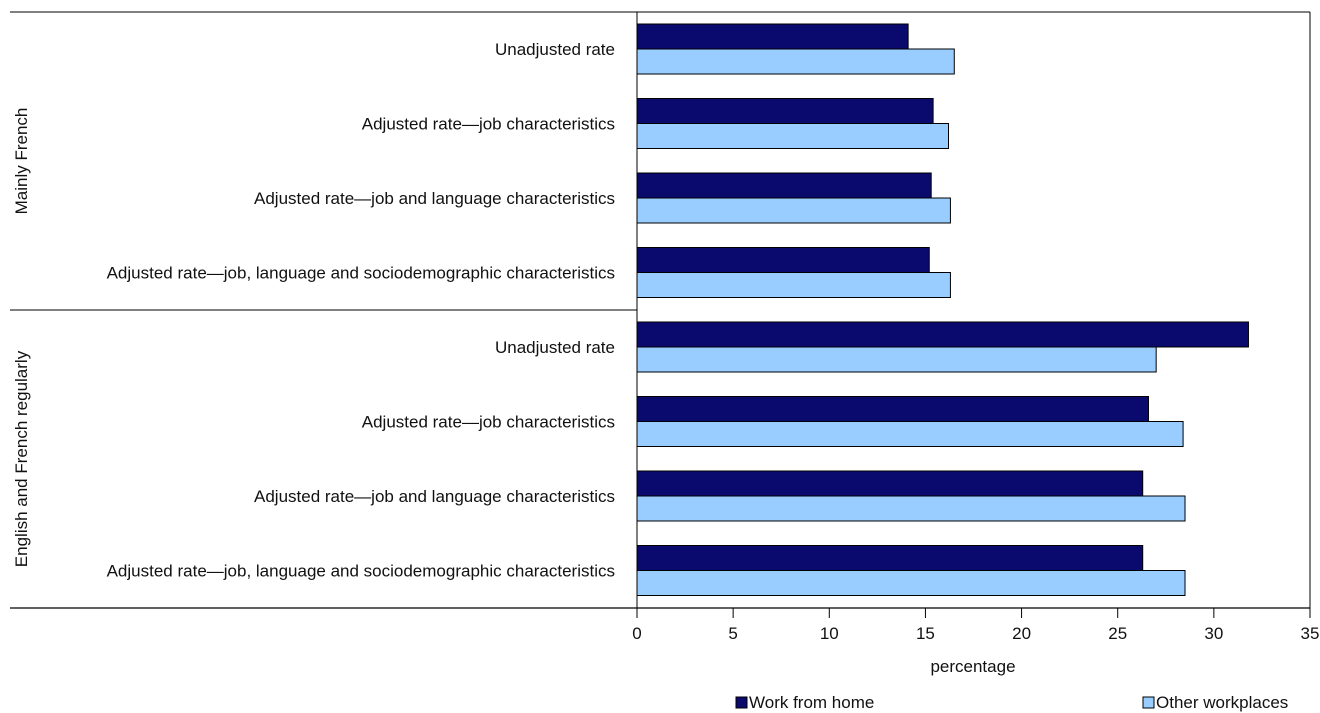 This screenshot has width=1320, height=713. Describe the element at coordinates (1222, 702) in the screenshot. I see `legend-label: Other workplaces` at that location.